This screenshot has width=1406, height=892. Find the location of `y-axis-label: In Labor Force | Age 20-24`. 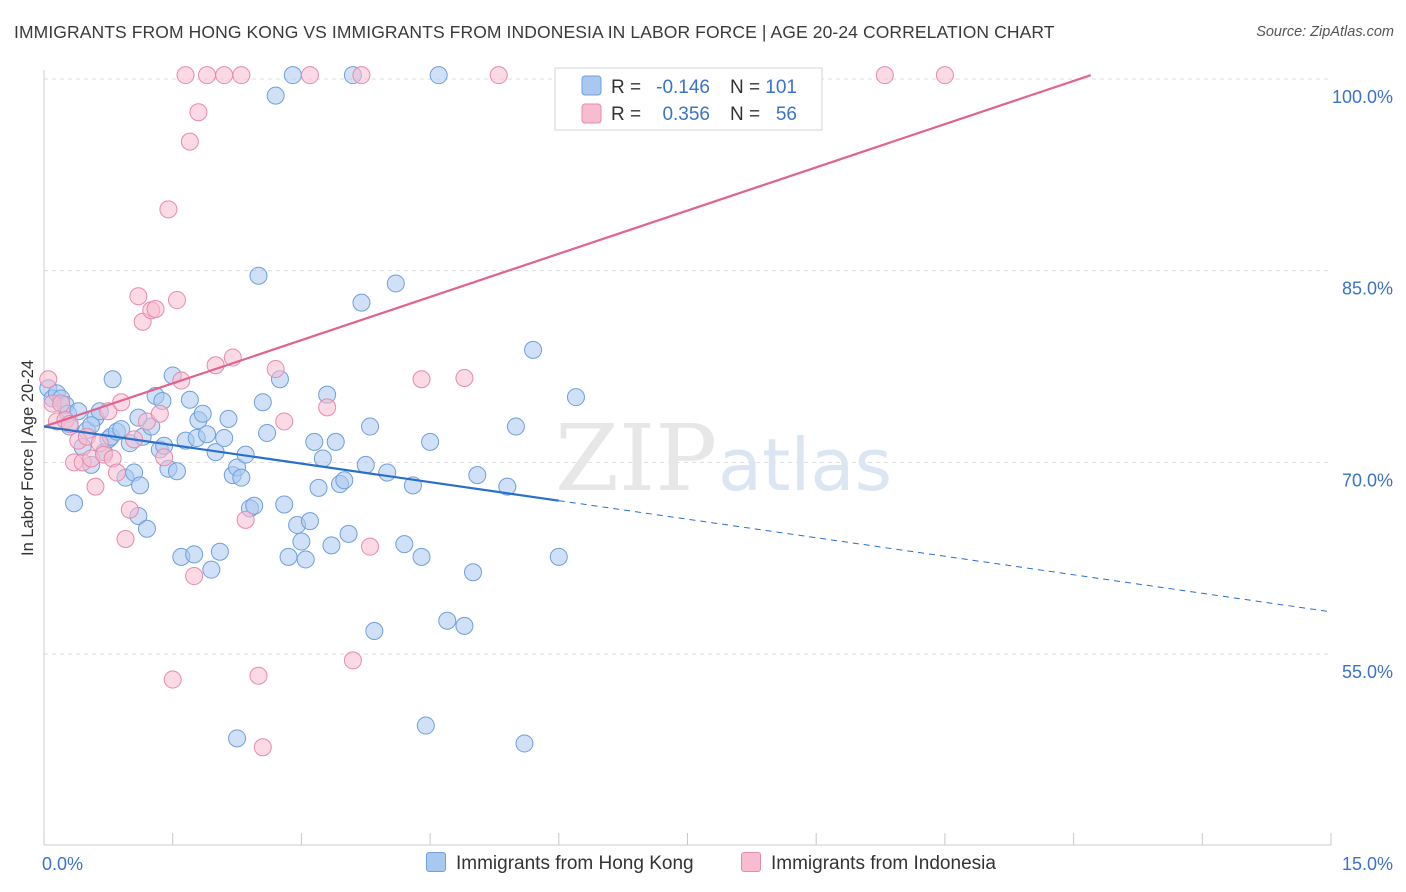

y-axis-label: In Labor Force | Age 20-24 is located at coordinates (28, 458).